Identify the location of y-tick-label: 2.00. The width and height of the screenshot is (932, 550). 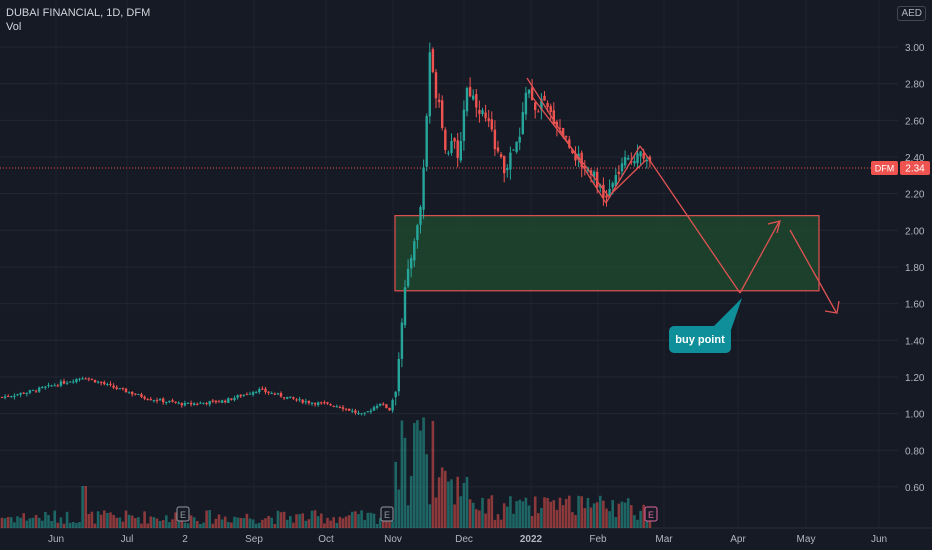
(915, 231).